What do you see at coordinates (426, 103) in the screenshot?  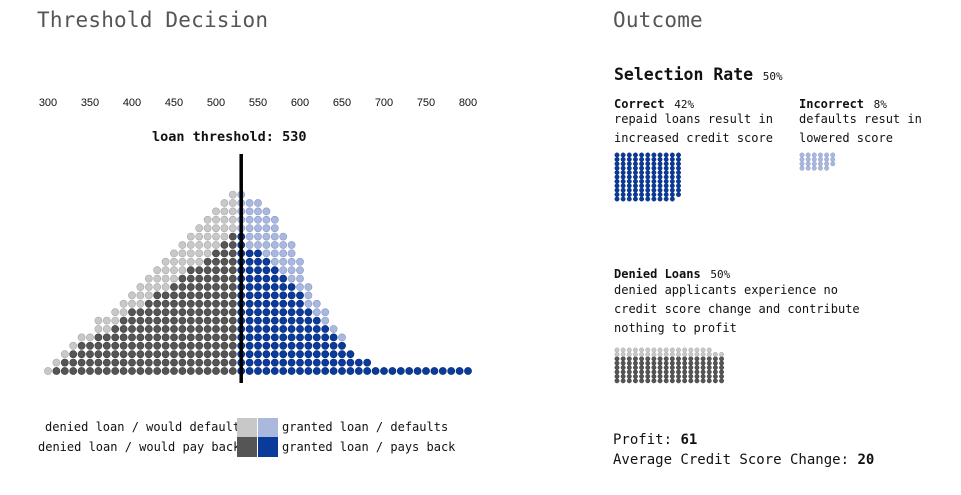 I see `score-tick-label: 750` at bounding box center [426, 103].